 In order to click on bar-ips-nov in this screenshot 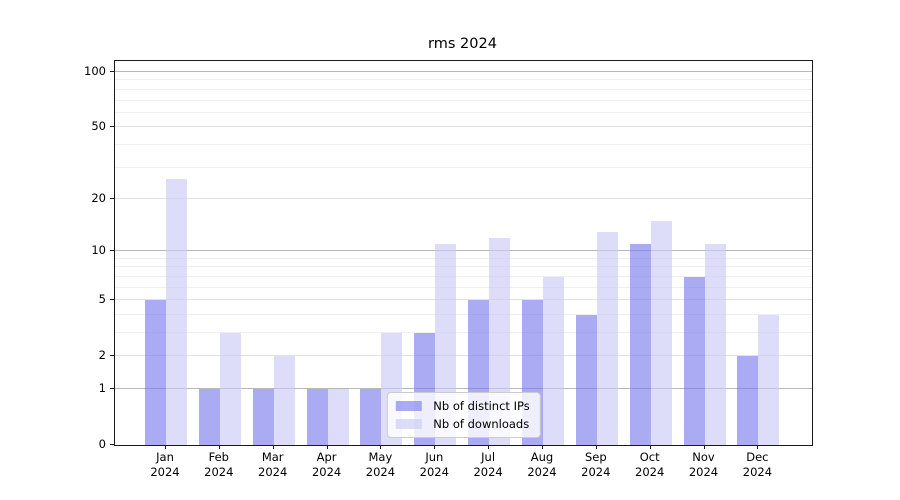, I will do `click(694, 360)`.